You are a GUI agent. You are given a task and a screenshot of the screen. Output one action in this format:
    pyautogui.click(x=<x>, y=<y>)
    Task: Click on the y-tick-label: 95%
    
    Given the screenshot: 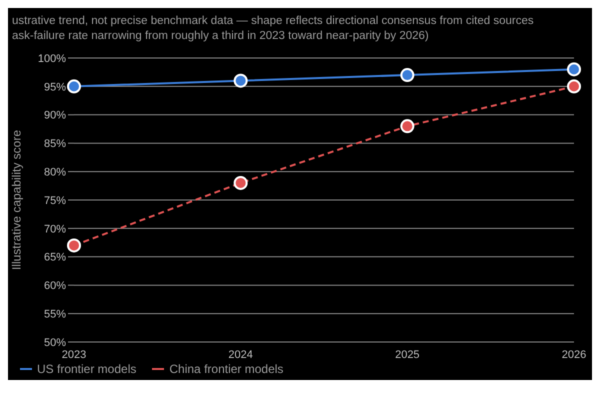 What is the action you would take?
    pyautogui.click(x=55, y=87)
    